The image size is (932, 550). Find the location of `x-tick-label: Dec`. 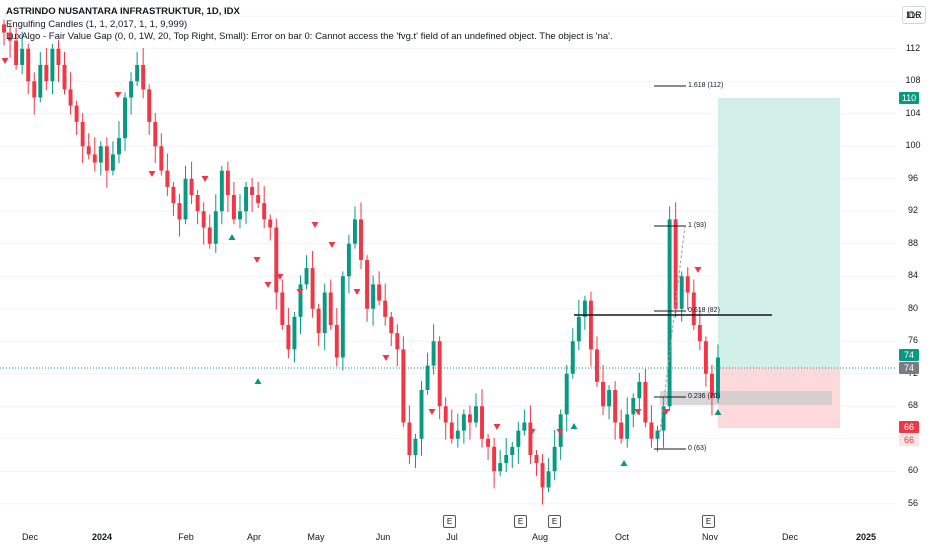

x-tick-label: Dec is located at coordinates (790, 537).